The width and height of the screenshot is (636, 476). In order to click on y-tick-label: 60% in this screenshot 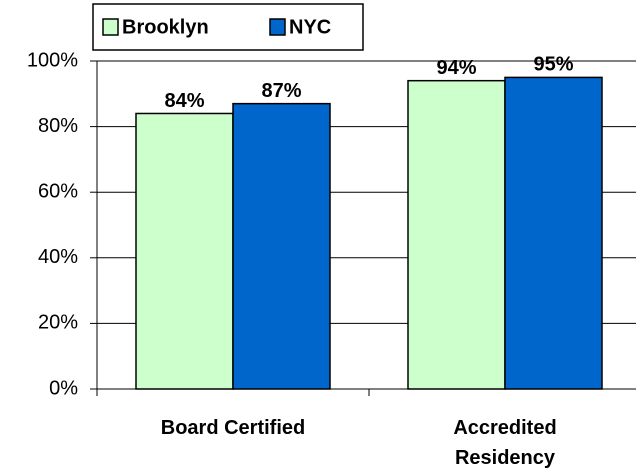, I will do `click(58, 191)`.